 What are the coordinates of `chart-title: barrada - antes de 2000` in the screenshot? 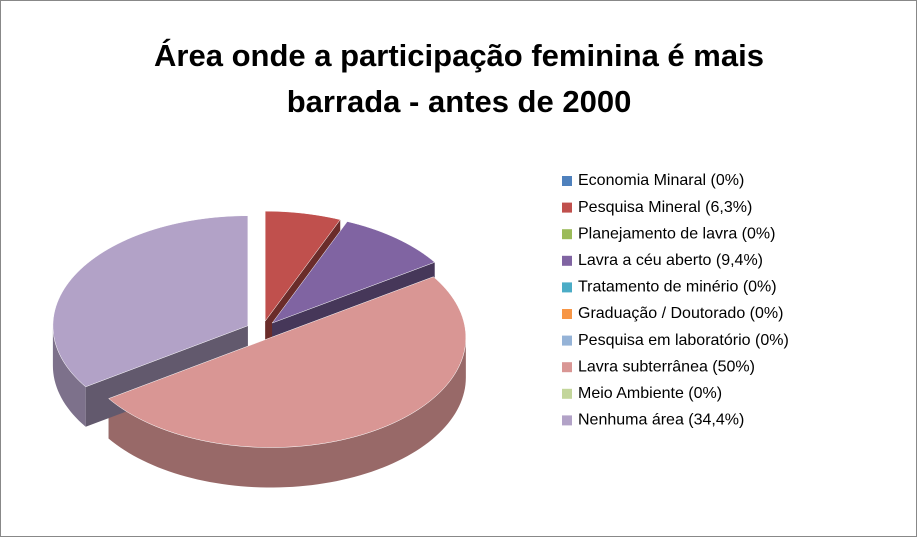 It's located at (459, 101).